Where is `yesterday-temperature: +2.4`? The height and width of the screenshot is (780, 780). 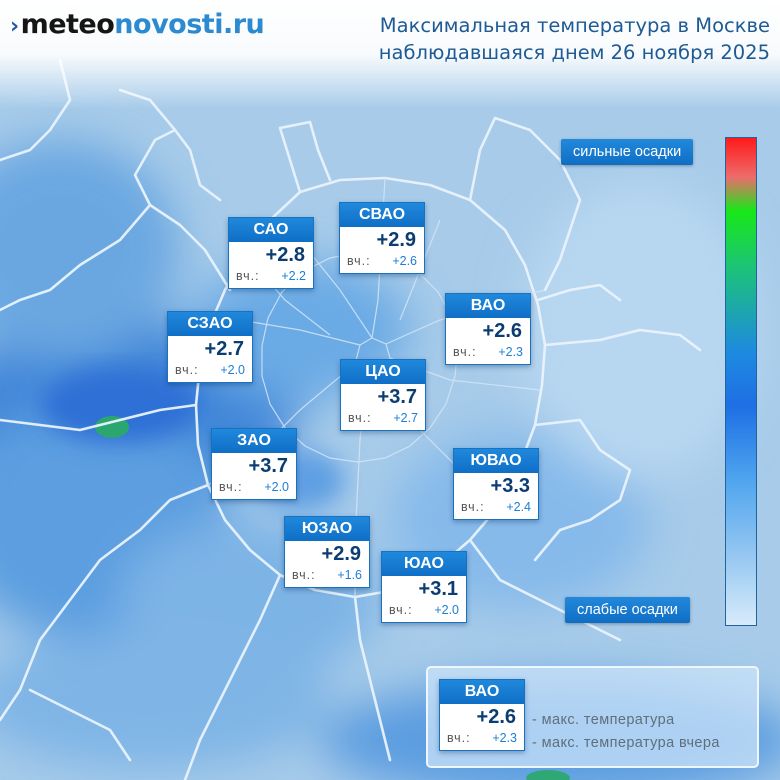 yesterday-temperature: +2.4 is located at coordinates (518, 507).